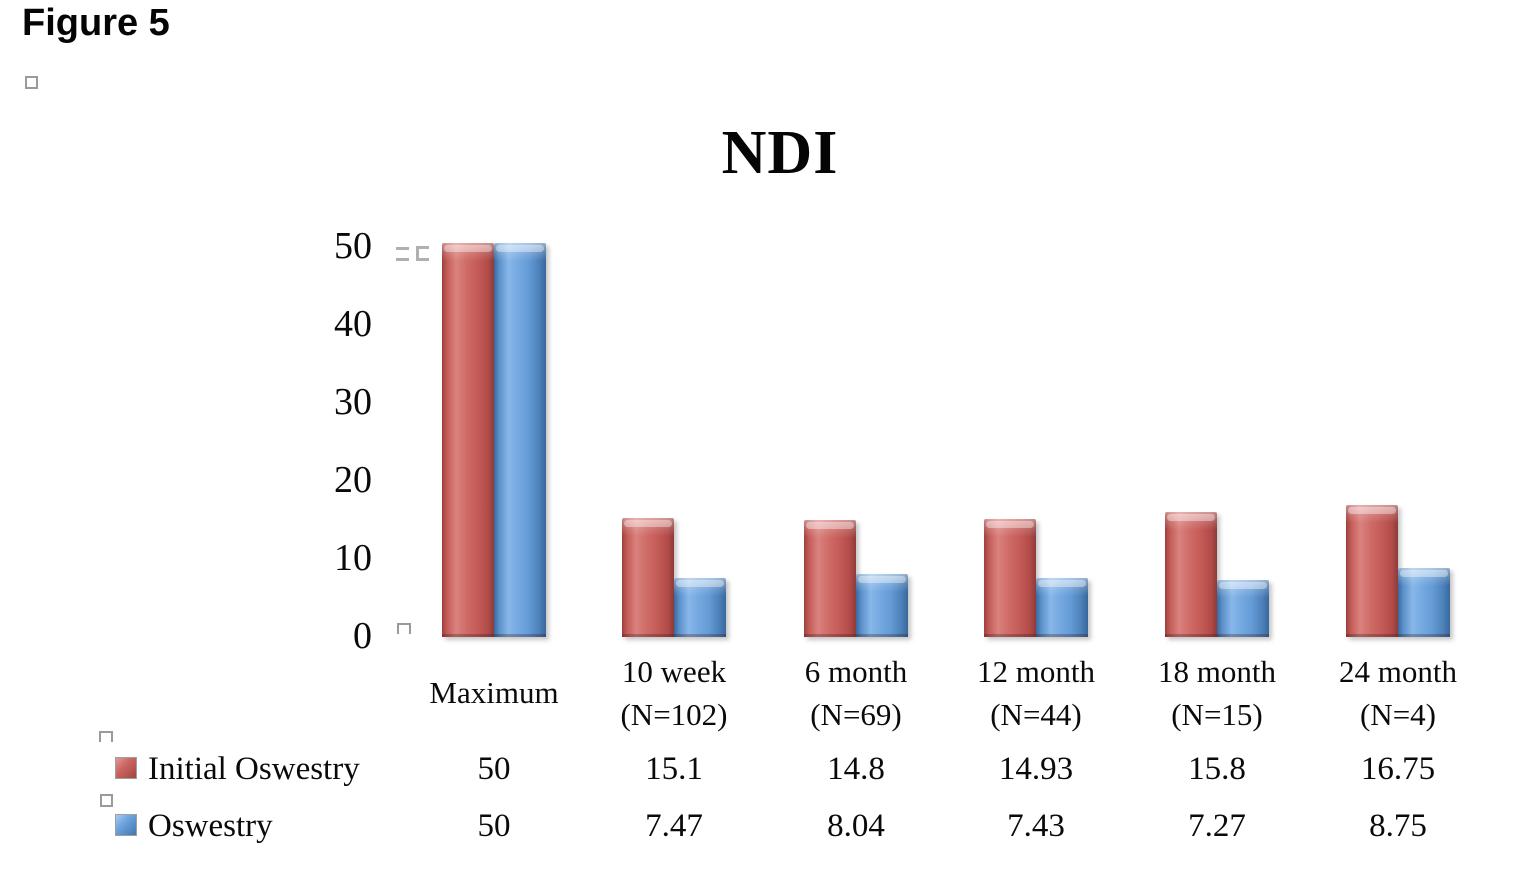 Image resolution: width=1536 pixels, height=894 pixels. I want to click on value-cell: 7.43, so click(1036, 826).